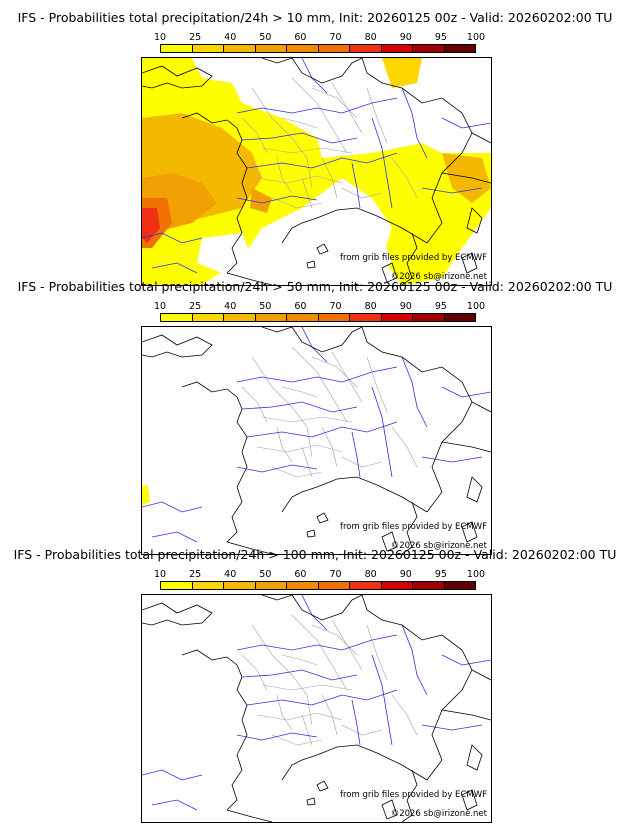 The image size is (630, 828). I want to click on no-probability-area, so click(224, 253).